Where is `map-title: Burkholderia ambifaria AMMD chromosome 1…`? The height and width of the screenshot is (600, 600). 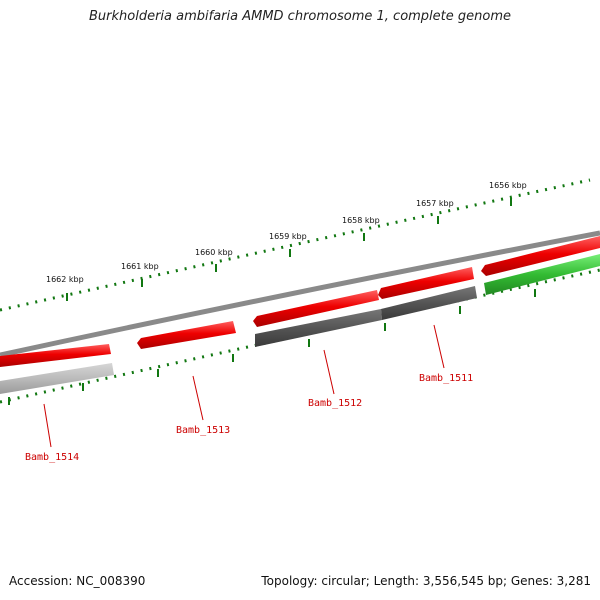
map-title: Burkholderia ambifaria AMMD chromosome 1… is located at coordinates (300, 16).